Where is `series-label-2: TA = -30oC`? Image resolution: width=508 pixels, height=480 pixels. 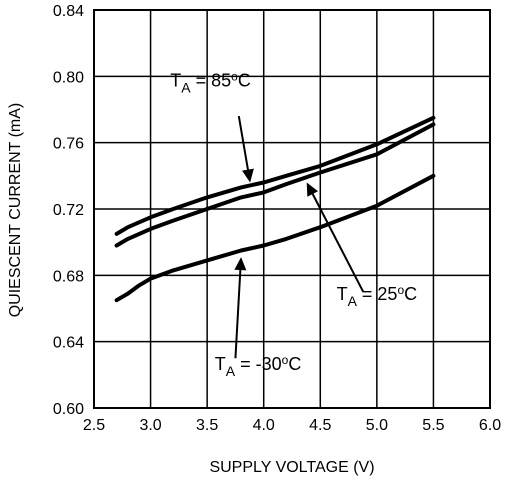
series-label-2: TA = -30oC is located at coordinates (258, 366).